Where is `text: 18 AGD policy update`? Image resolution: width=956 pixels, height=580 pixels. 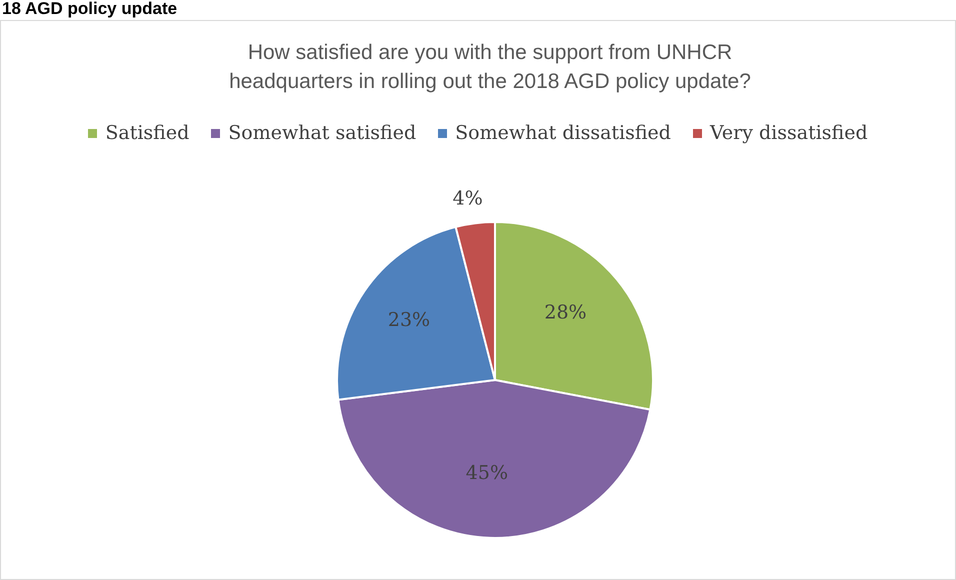 text: 18 AGD policy update is located at coordinates (90, 9).